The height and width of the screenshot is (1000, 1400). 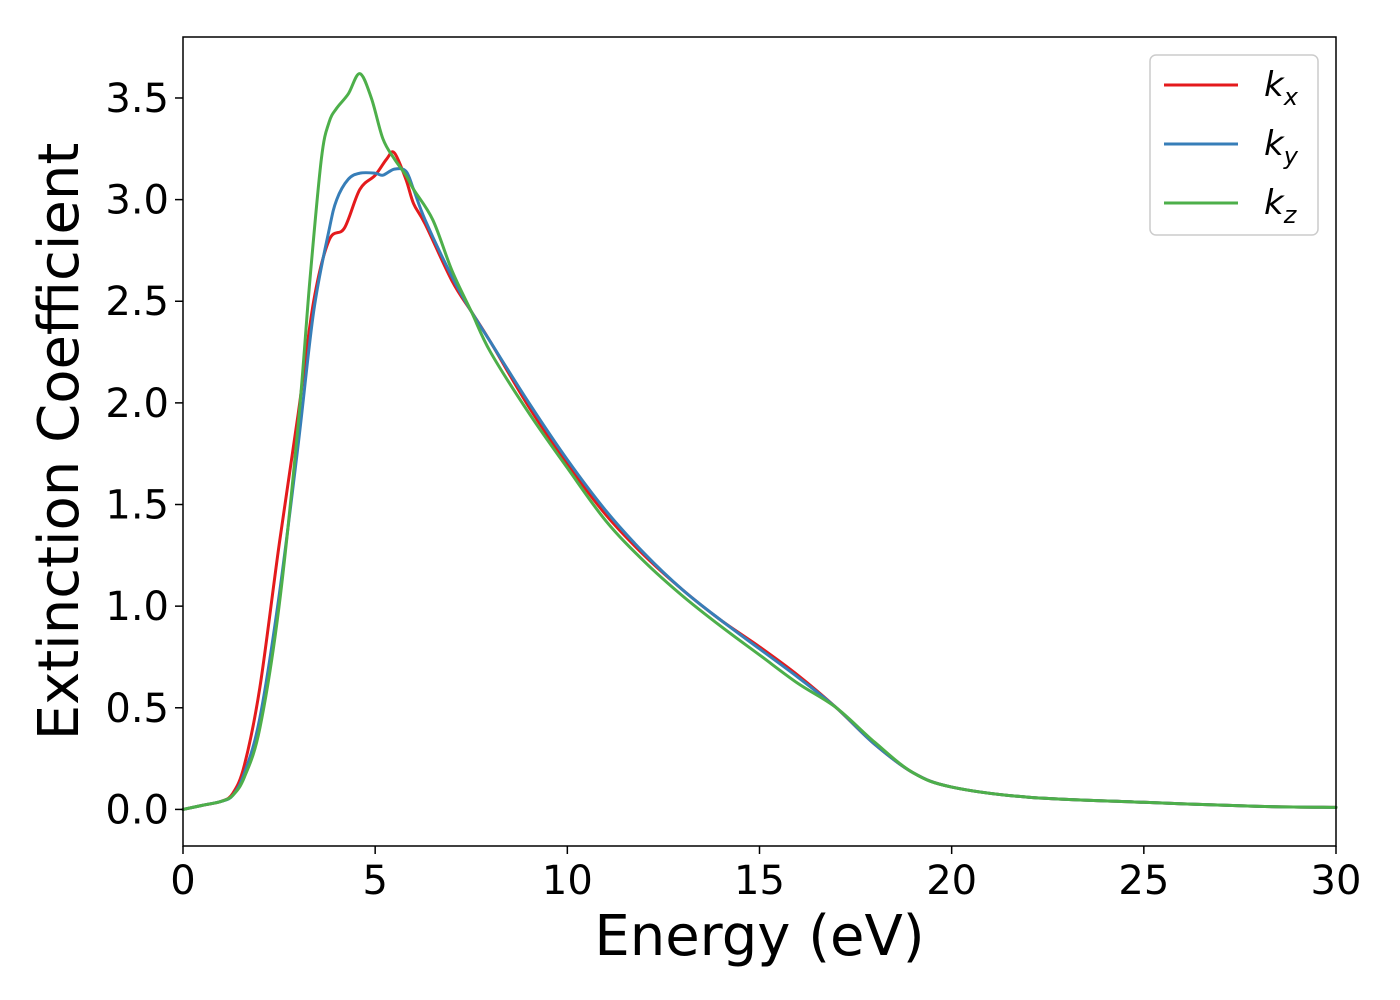 I want to click on x-tick-label: 20, so click(x=951, y=881).